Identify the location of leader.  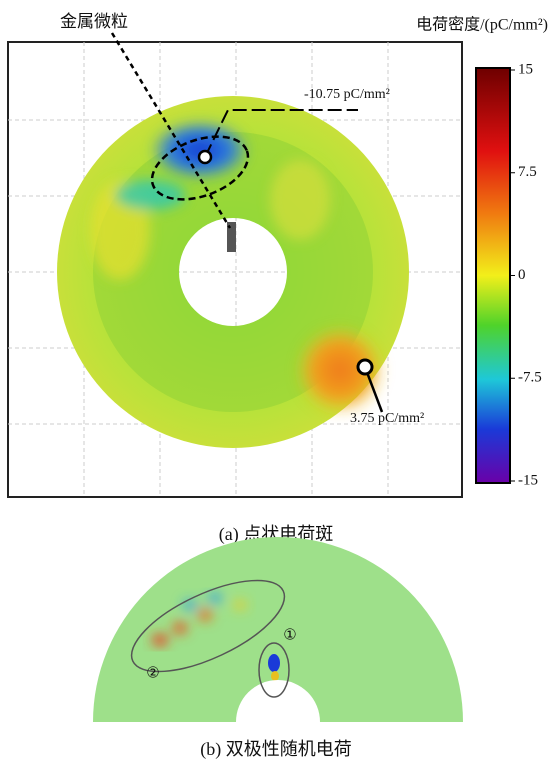
(281, 133).